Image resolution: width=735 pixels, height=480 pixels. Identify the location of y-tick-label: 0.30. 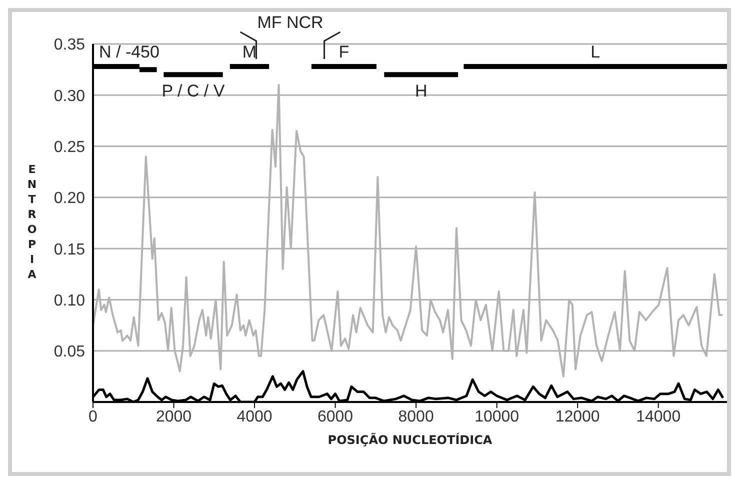
(70, 96).